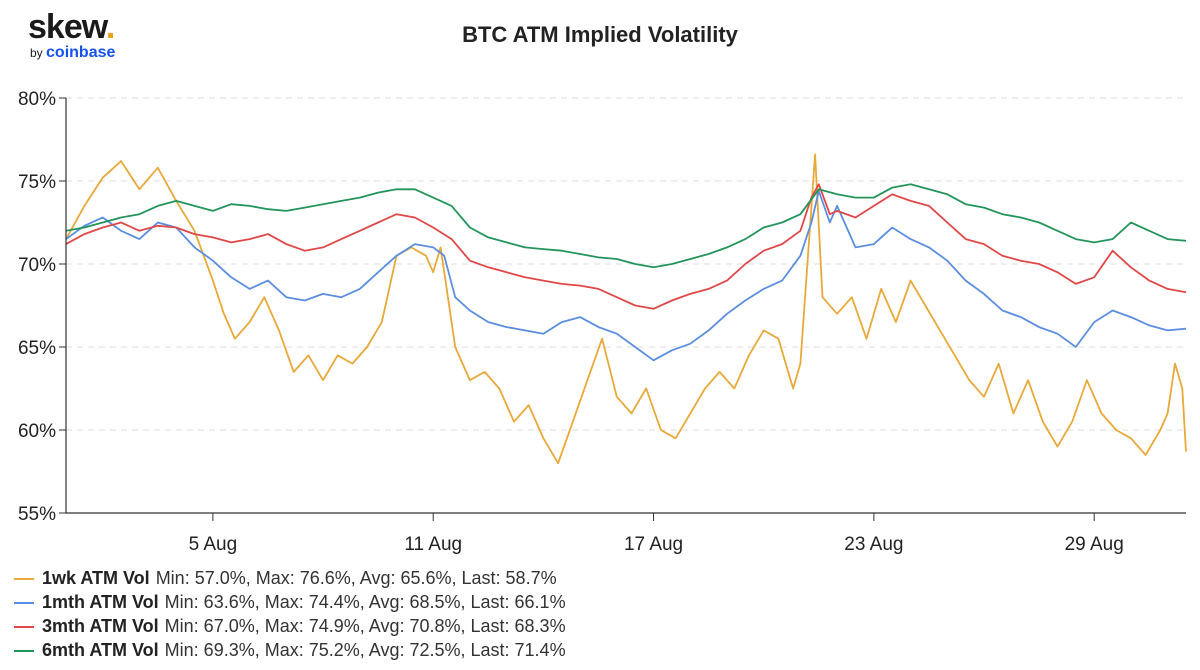 This screenshot has height=670, width=1200. Describe the element at coordinates (100, 649) in the screenshot. I see `legend-series-name: 6mth ATM Vol` at that location.